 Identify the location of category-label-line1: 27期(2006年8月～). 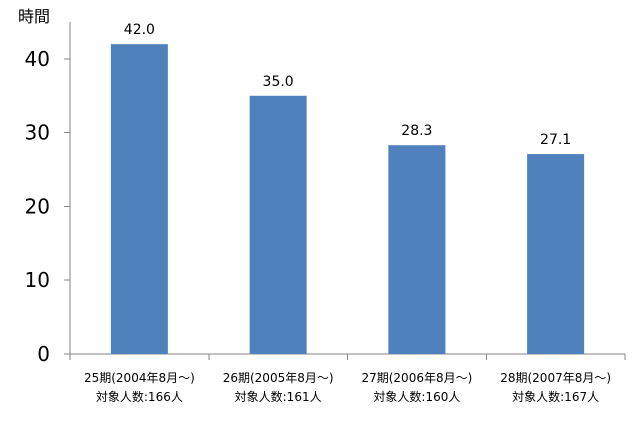
(416, 378).